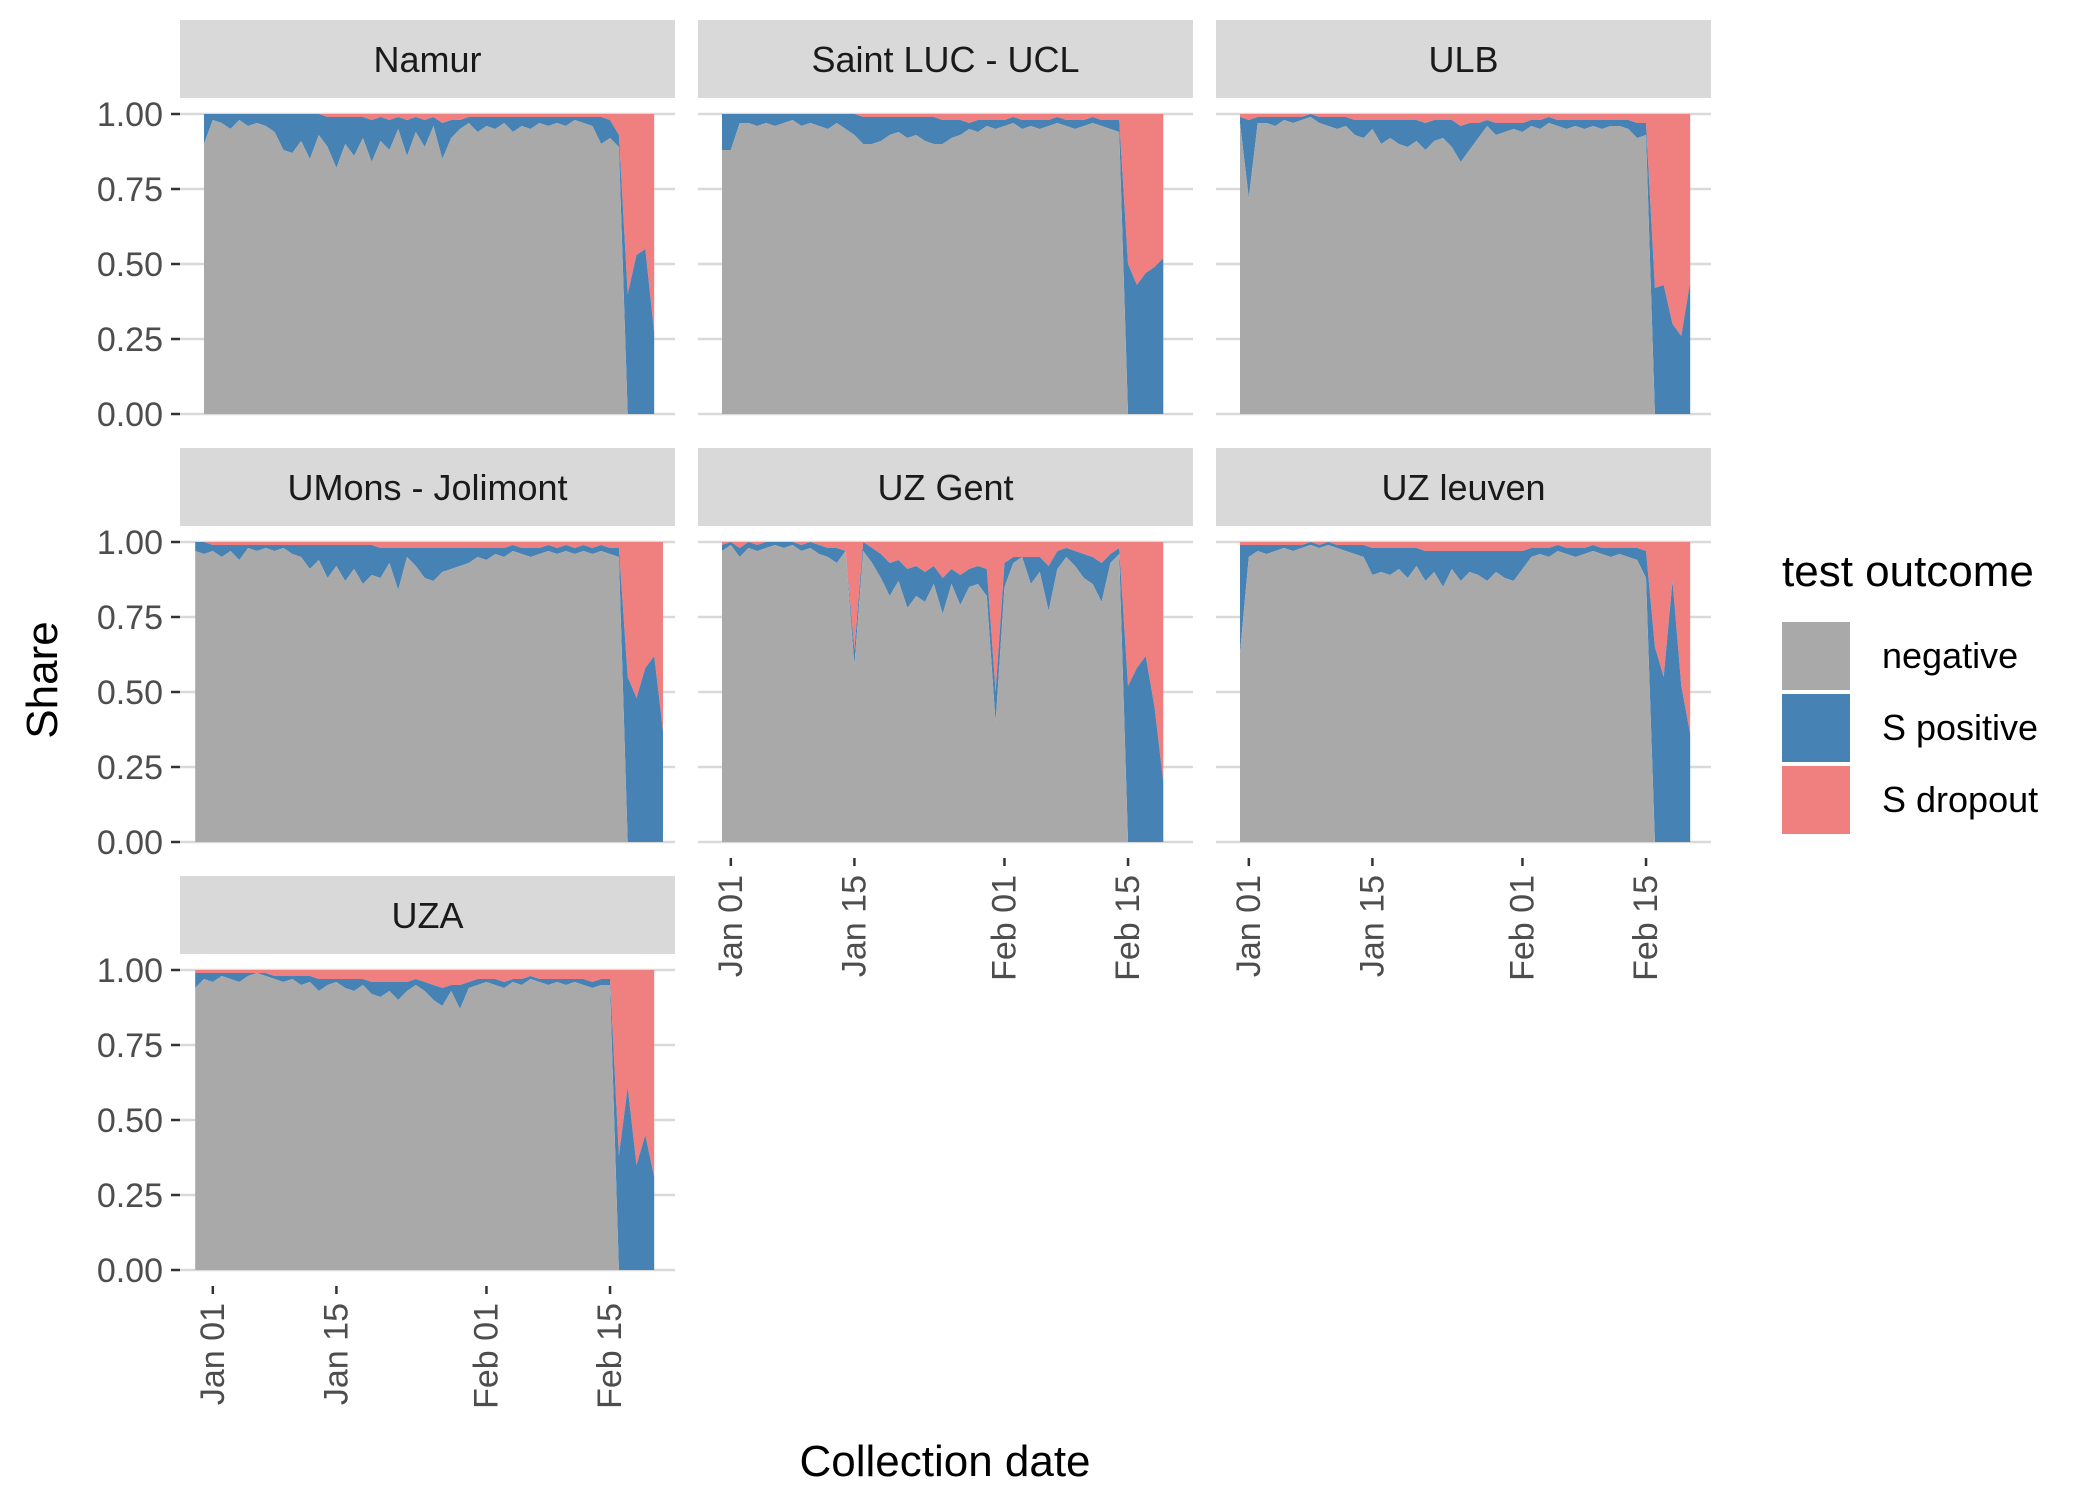 The height and width of the screenshot is (1500, 2100). Describe the element at coordinates (1960, 727) in the screenshot. I see `legend-label: S positive` at that location.